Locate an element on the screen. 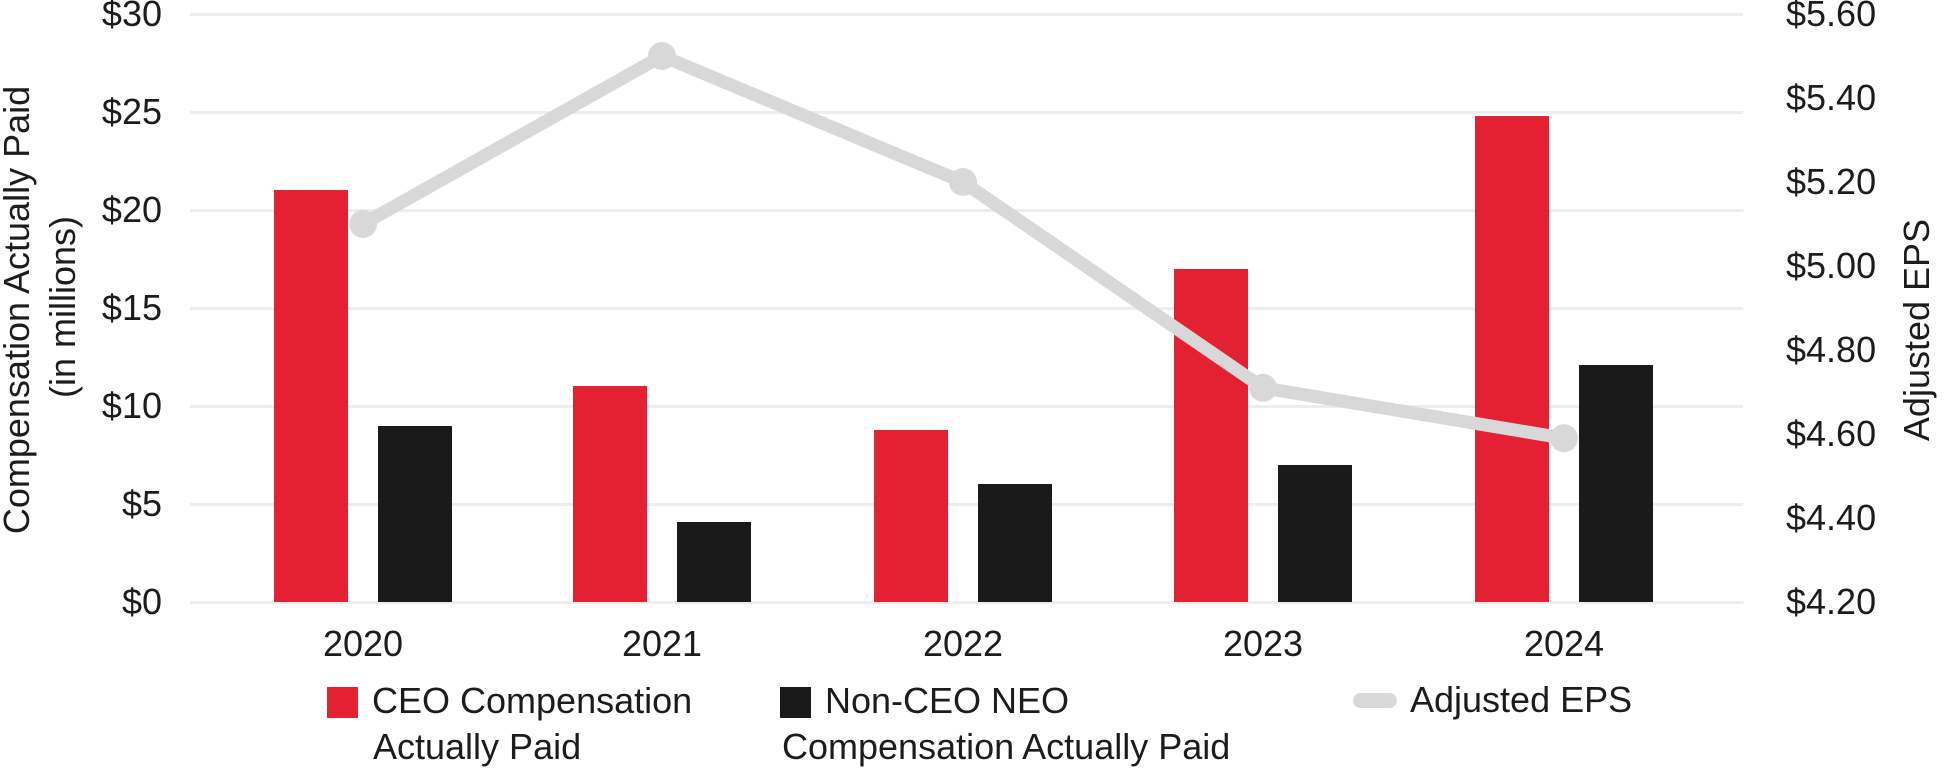 Image resolution: width=1950 pixels, height=770 pixels. left-axis-tick: $10 is located at coordinates (131, 405).